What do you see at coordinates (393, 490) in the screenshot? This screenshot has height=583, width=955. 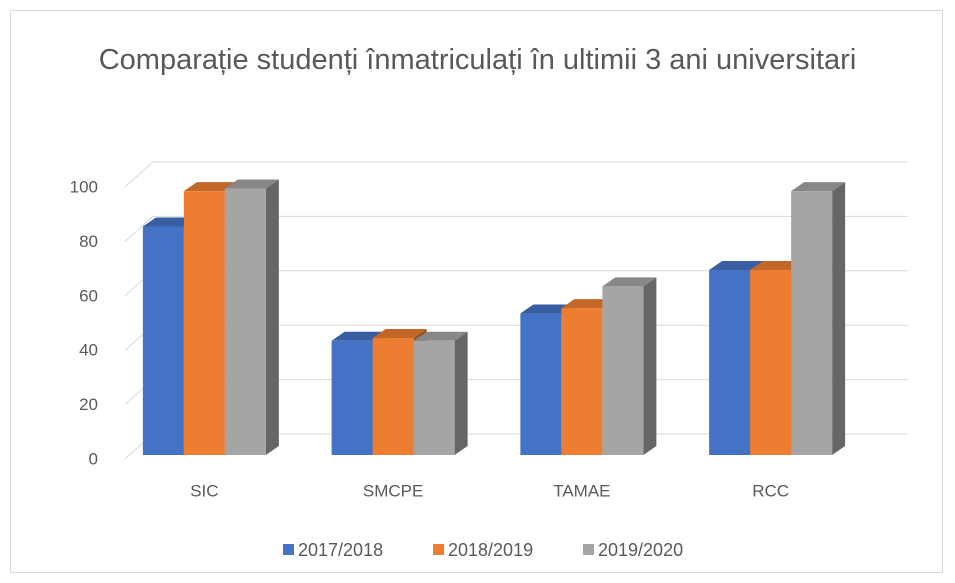 I see `x-tick-label: SMCPE` at bounding box center [393, 490].